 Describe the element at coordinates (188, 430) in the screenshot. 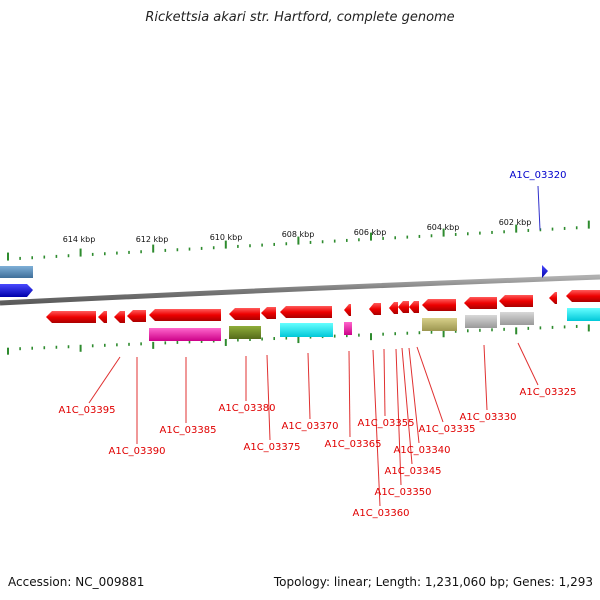

I see `gene-label: A1C_03385` at that location.